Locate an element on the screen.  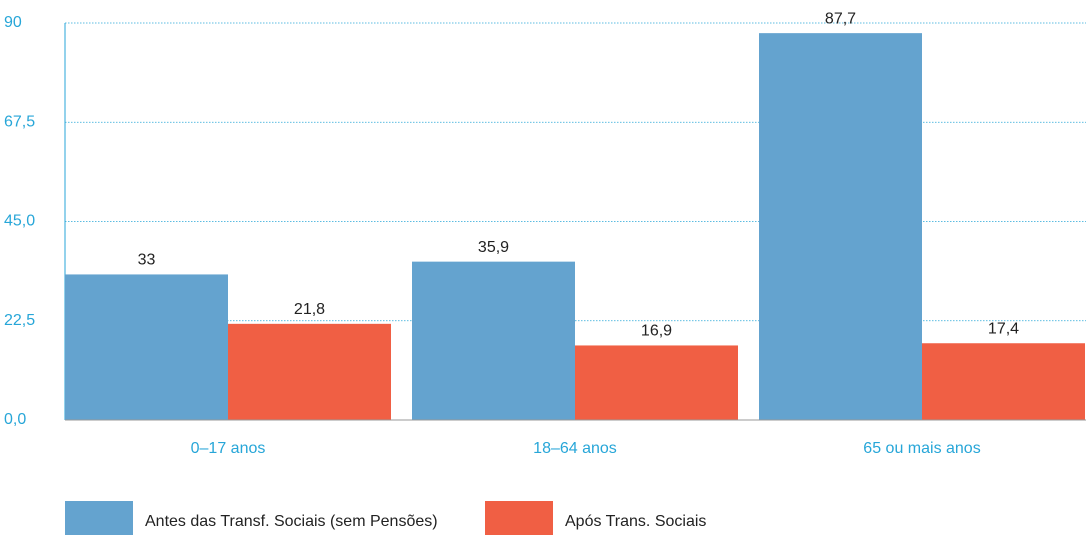
x-tick-label: 18–64 anos is located at coordinates (575, 448).